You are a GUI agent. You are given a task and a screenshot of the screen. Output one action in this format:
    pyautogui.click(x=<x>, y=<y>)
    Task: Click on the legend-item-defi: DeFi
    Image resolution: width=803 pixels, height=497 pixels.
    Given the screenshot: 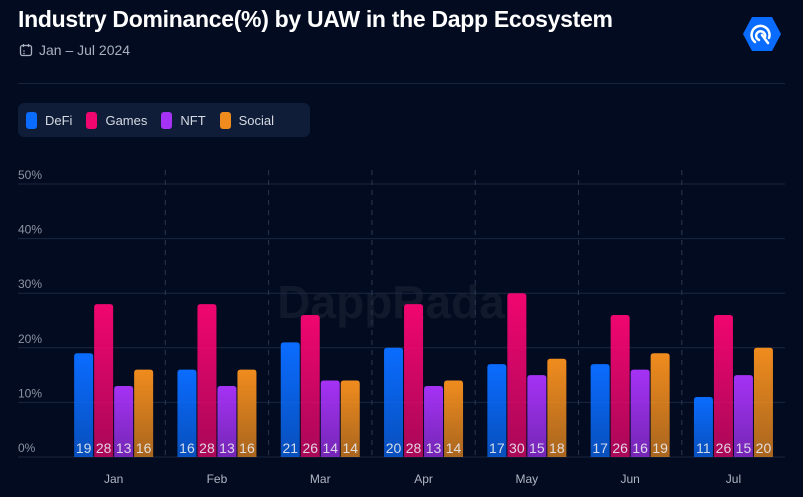 What is the action you would take?
    pyautogui.click(x=49, y=120)
    